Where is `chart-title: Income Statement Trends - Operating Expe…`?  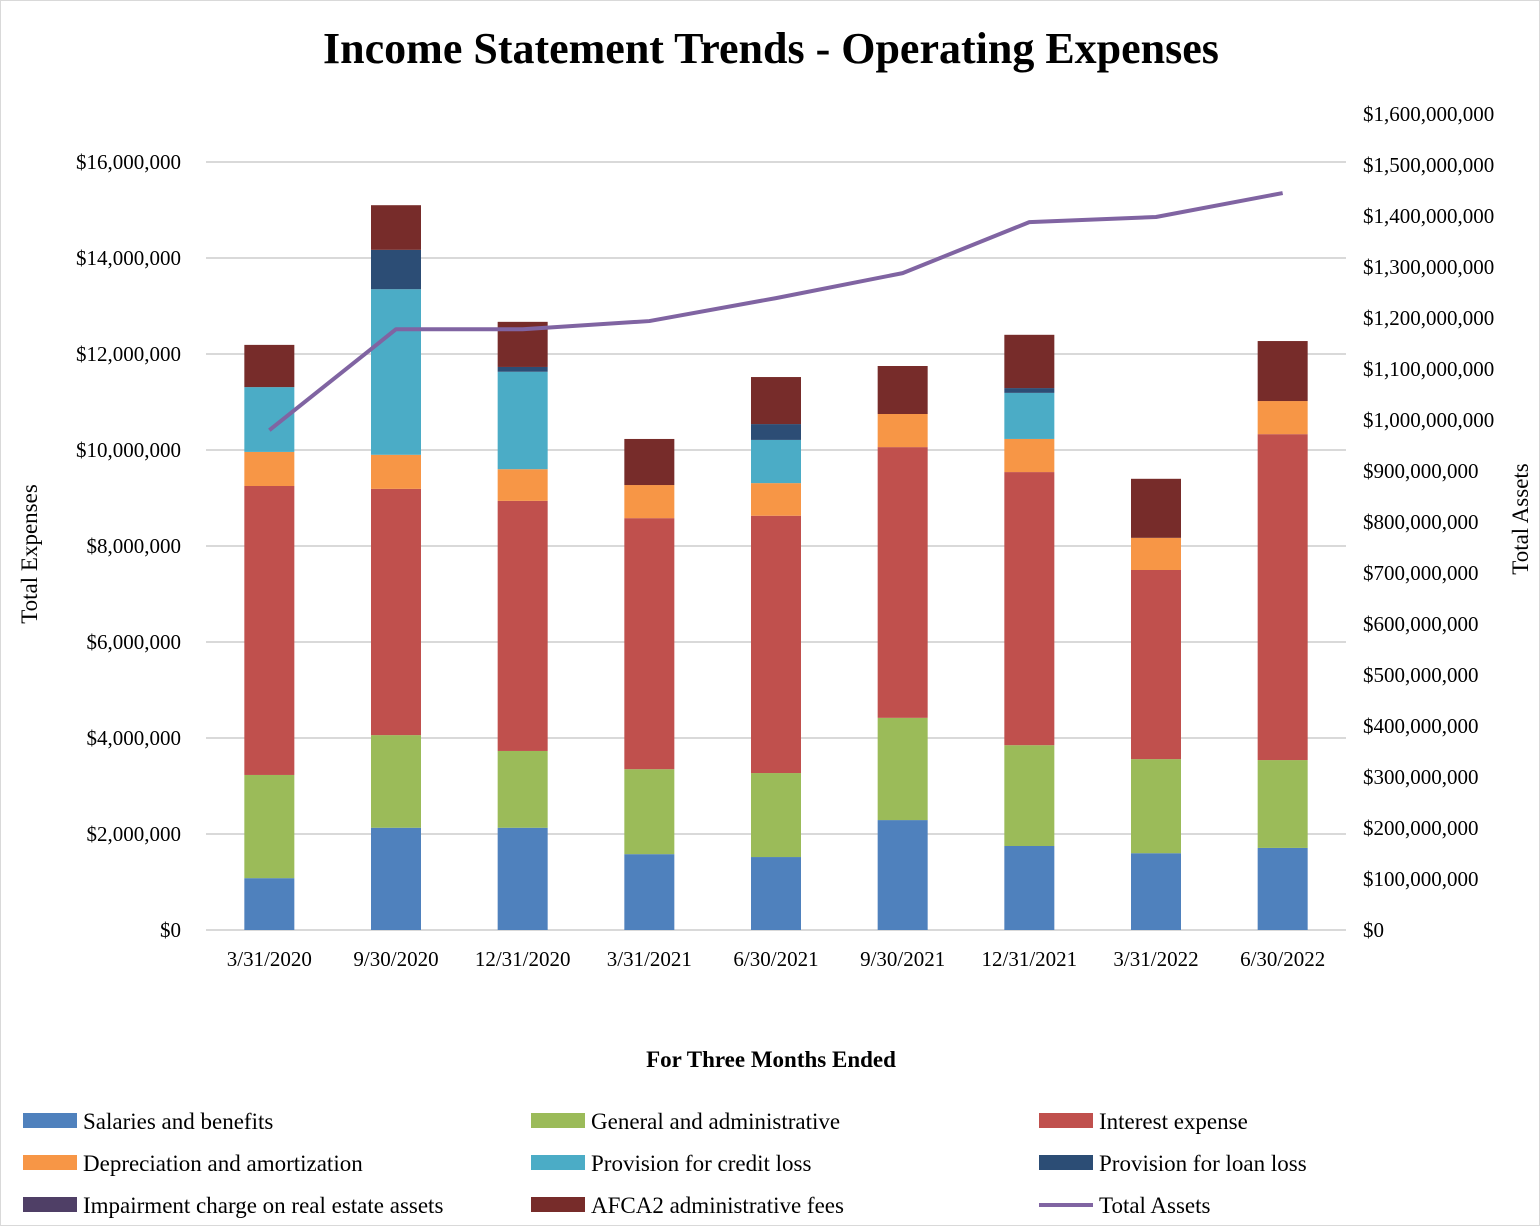 chart-title: Income Statement Trends - Operating Expe… is located at coordinates (771, 48).